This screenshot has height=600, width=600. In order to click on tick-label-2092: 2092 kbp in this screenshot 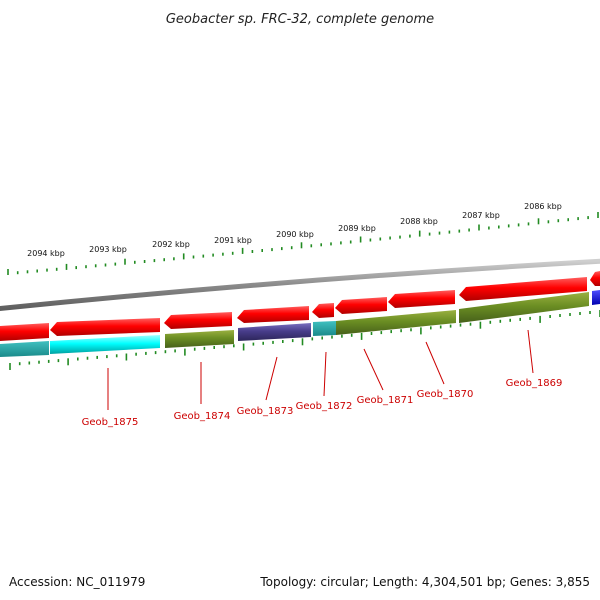, I will do `click(171, 244)`.